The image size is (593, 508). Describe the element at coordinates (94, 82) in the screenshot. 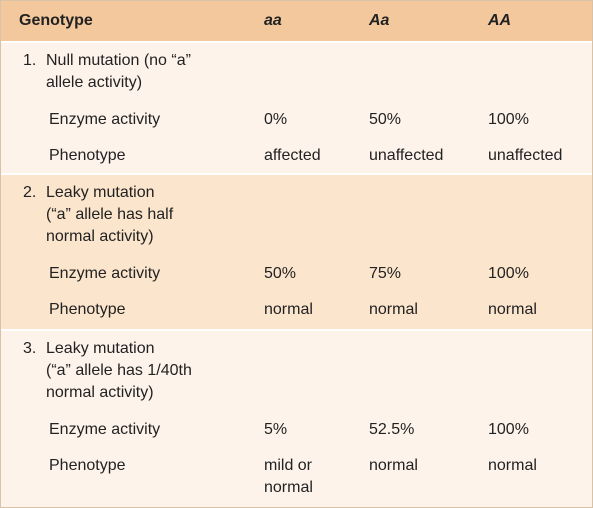

I see `section-title-line: allele activity)` at that location.